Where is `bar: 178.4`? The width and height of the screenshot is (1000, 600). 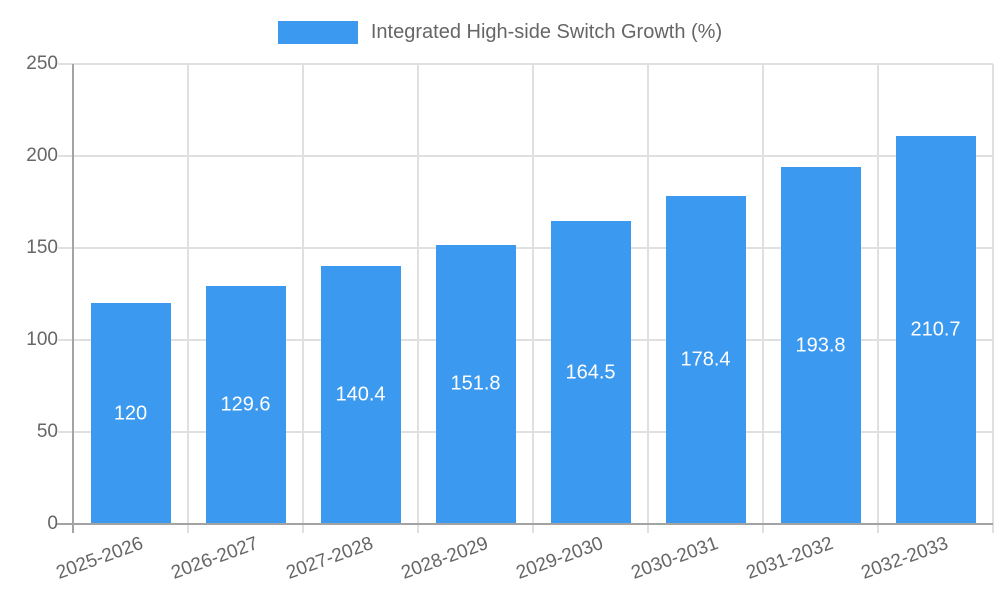
bar: 178.4 is located at coordinates (705, 359).